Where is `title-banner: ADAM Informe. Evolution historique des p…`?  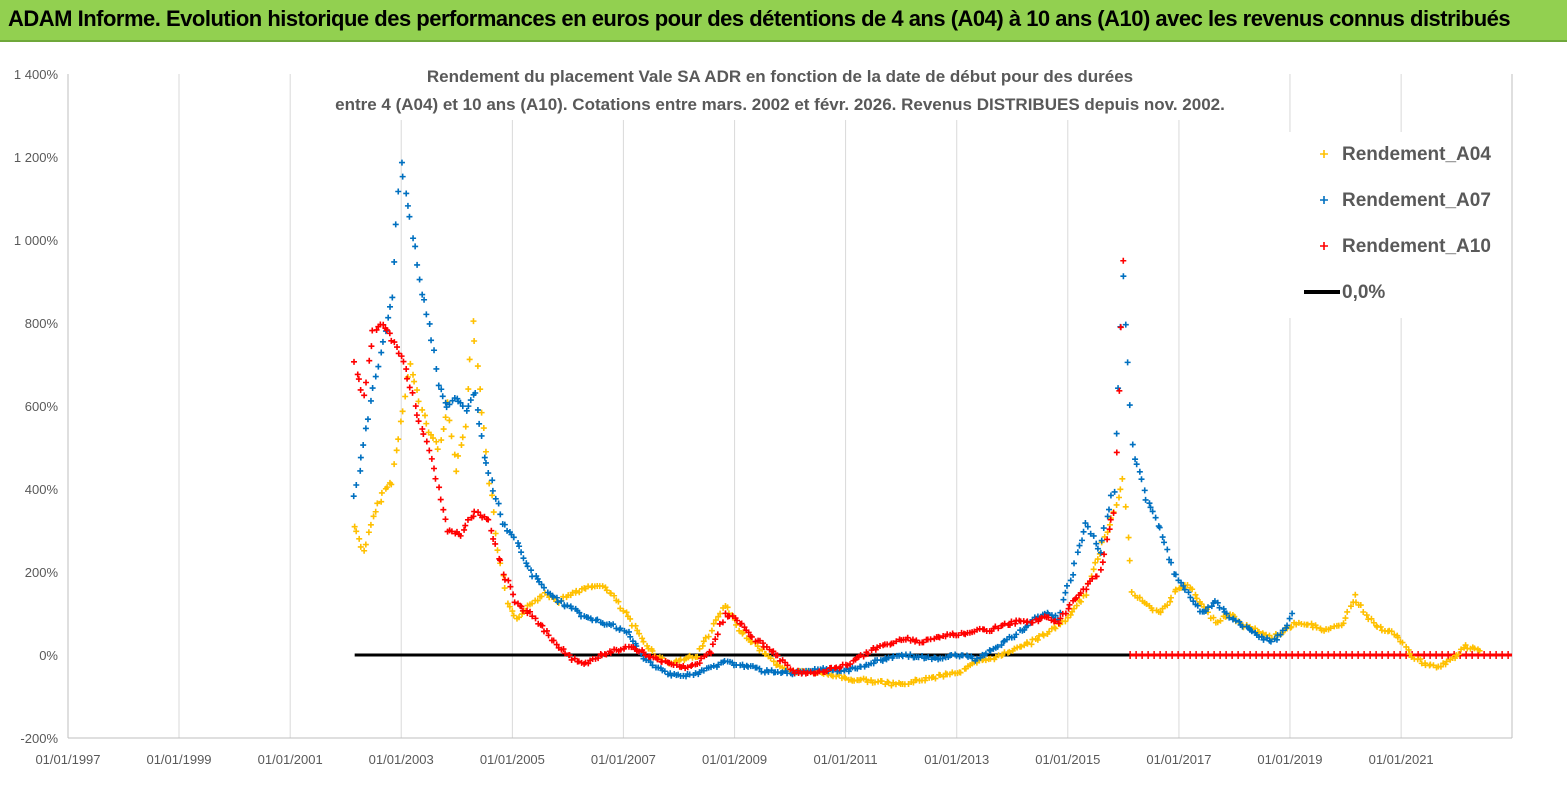
title-banner: ADAM Informe. Evolution historique des p… is located at coordinates (783, 21).